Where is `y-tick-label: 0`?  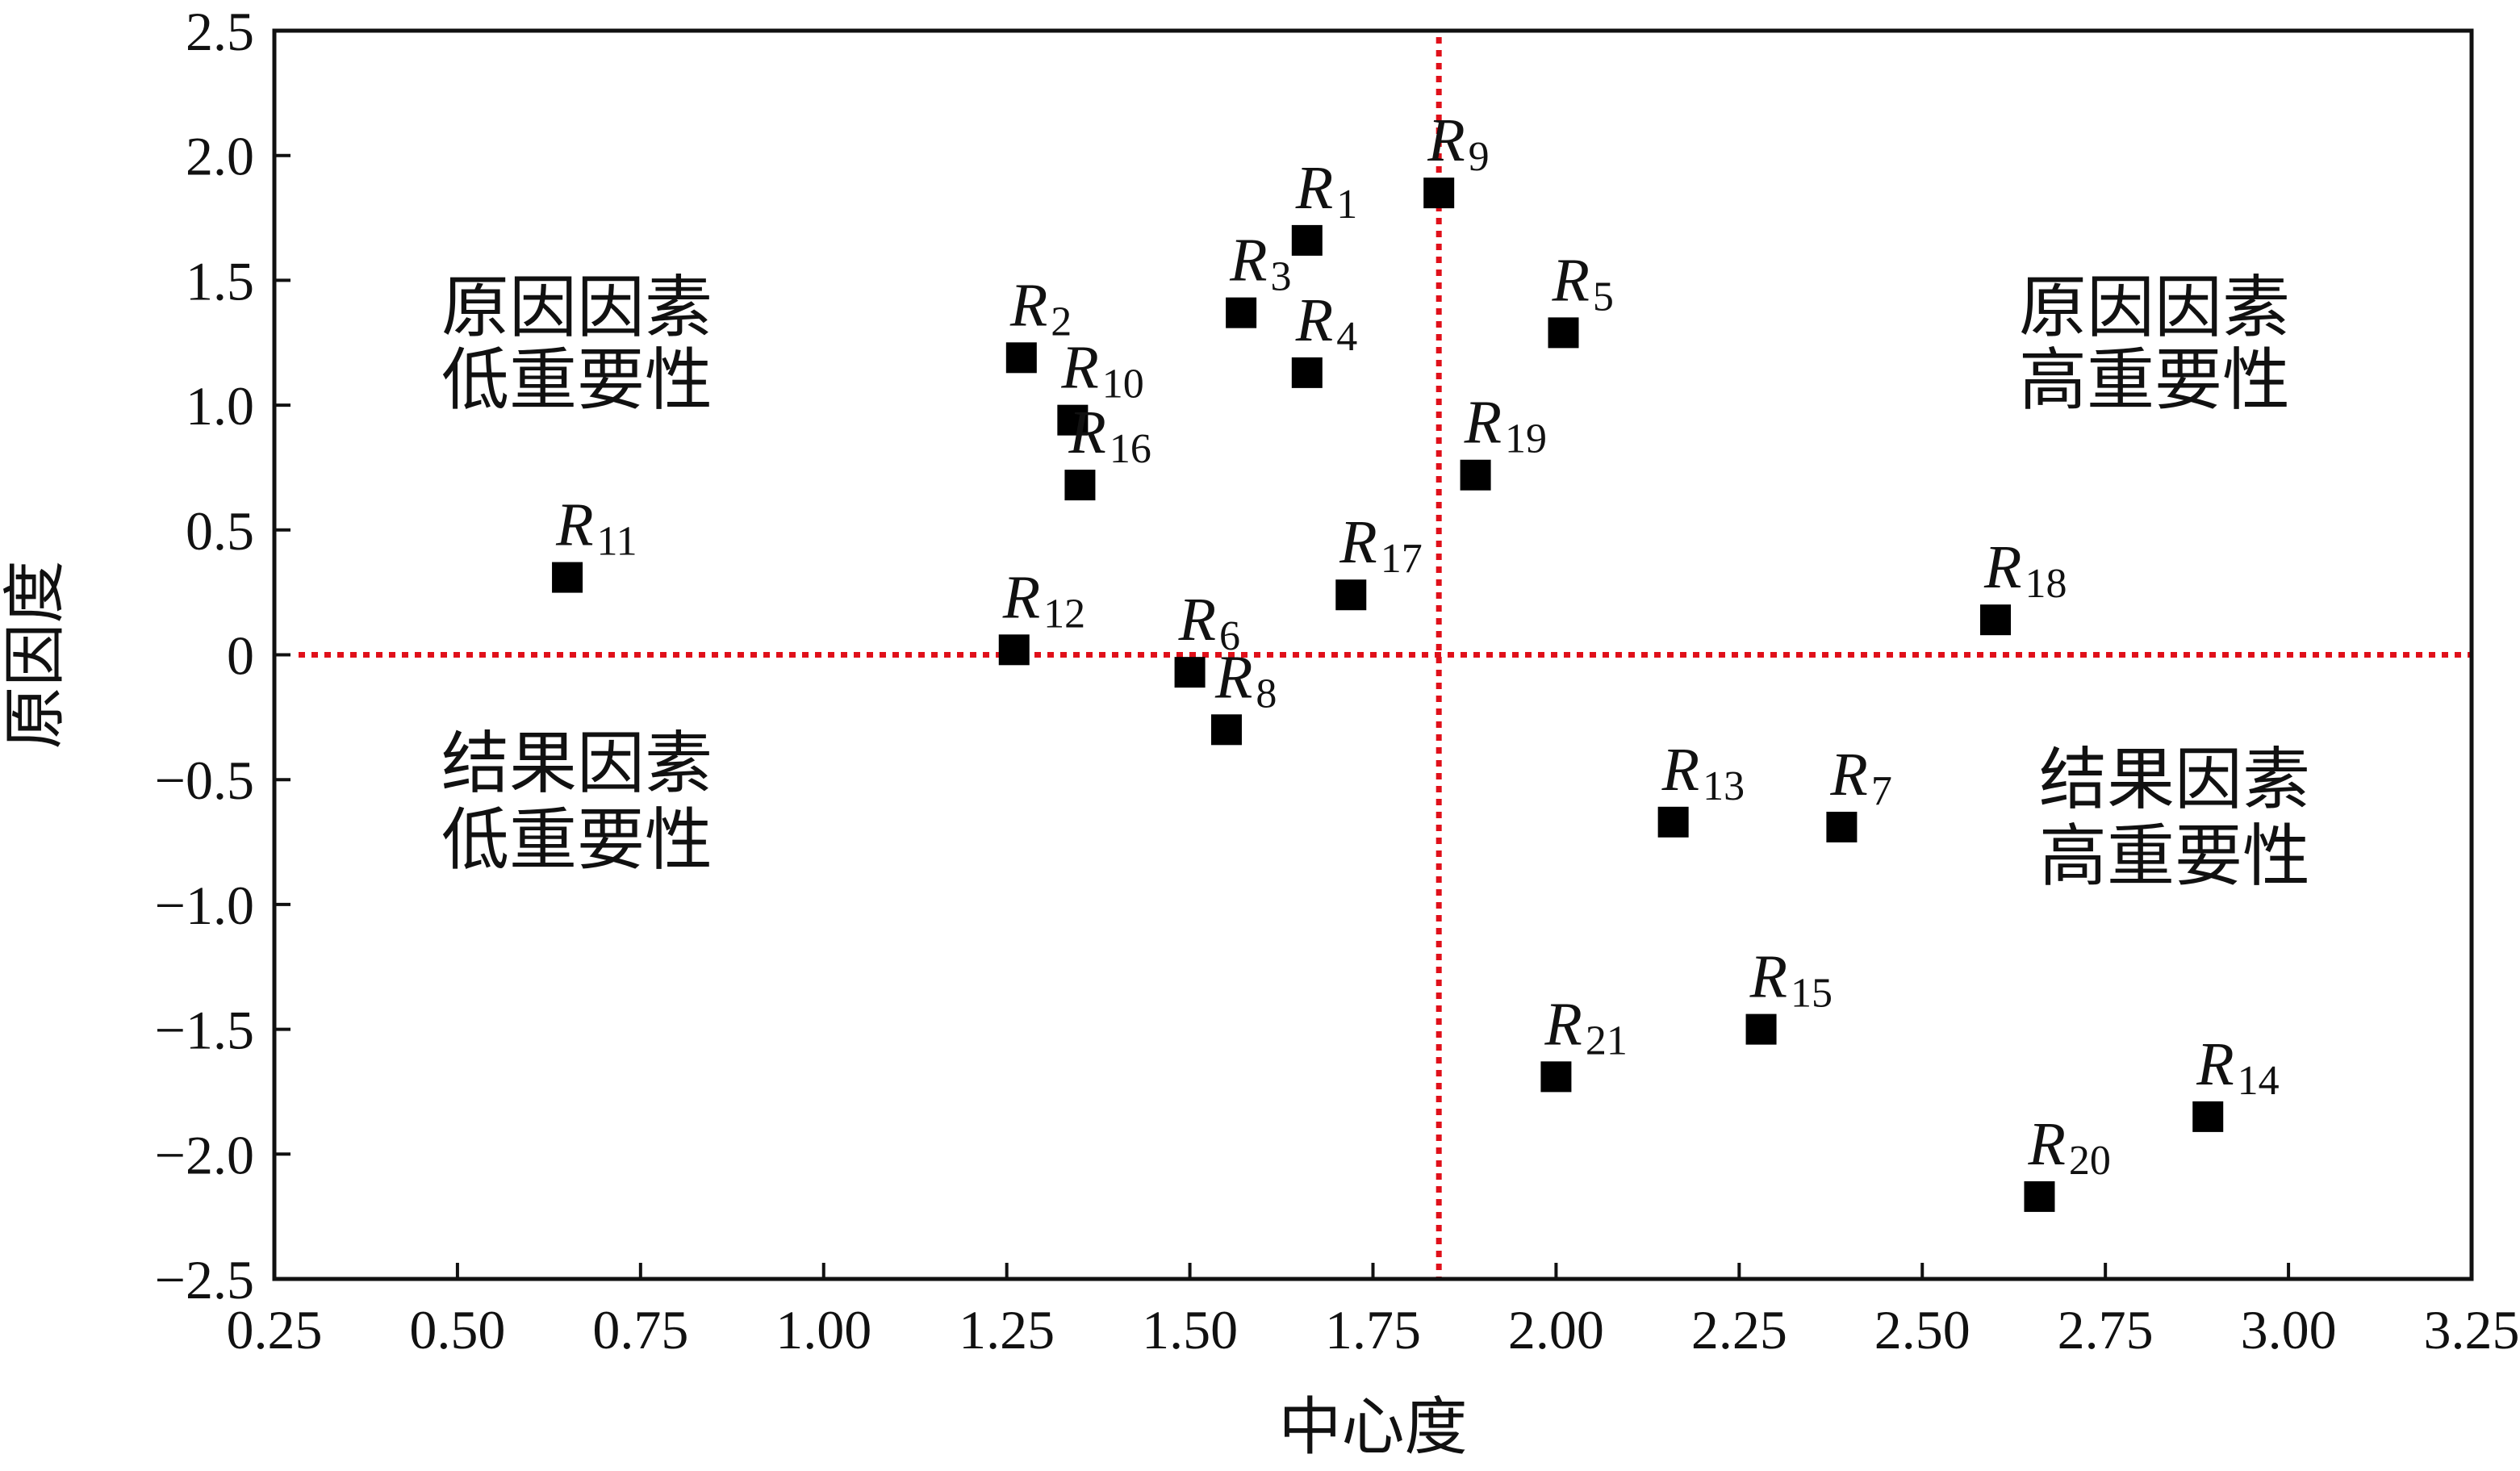
y-tick-label: 0 is located at coordinates (241, 656).